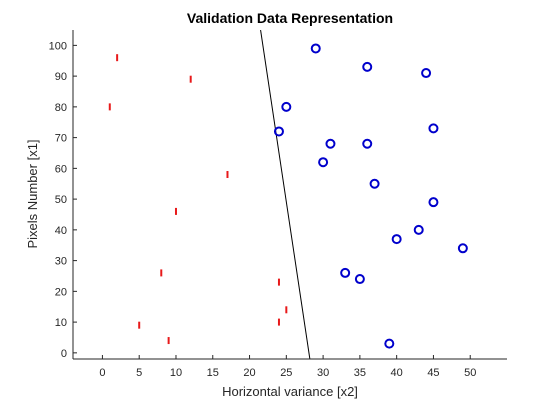 The image size is (560, 402). Describe the element at coordinates (397, 373) in the screenshot. I see `x-tick-label: 40` at that location.